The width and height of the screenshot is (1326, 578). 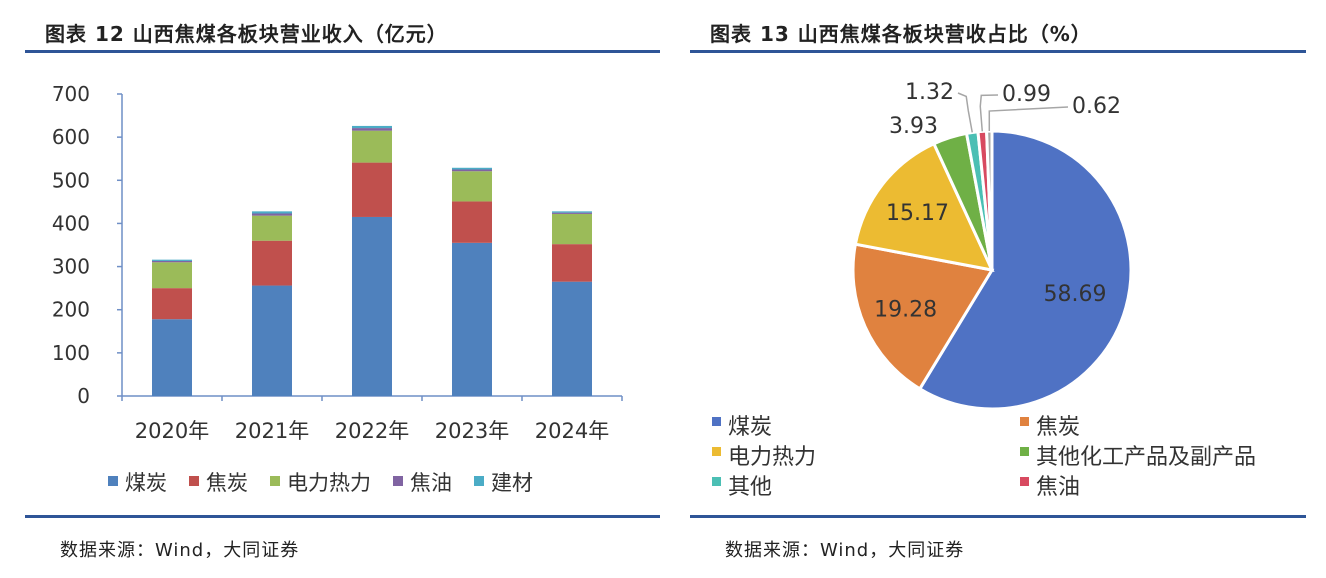 What do you see at coordinates (901, 34) in the screenshot?
I see `pie-chart-title: 图表 13 山西焦煤各板块营收占比（%）` at bounding box center [901, 34].